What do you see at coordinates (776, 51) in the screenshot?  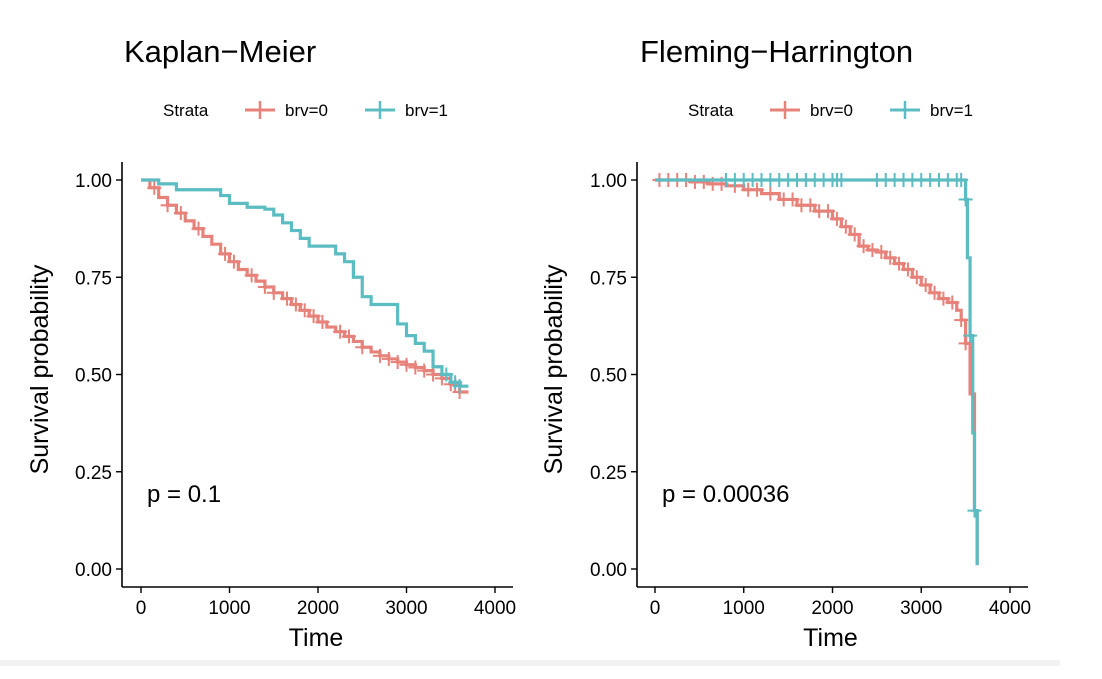 I see `chart-title: Fleming−Harrington` at bounding box center [776, 51].